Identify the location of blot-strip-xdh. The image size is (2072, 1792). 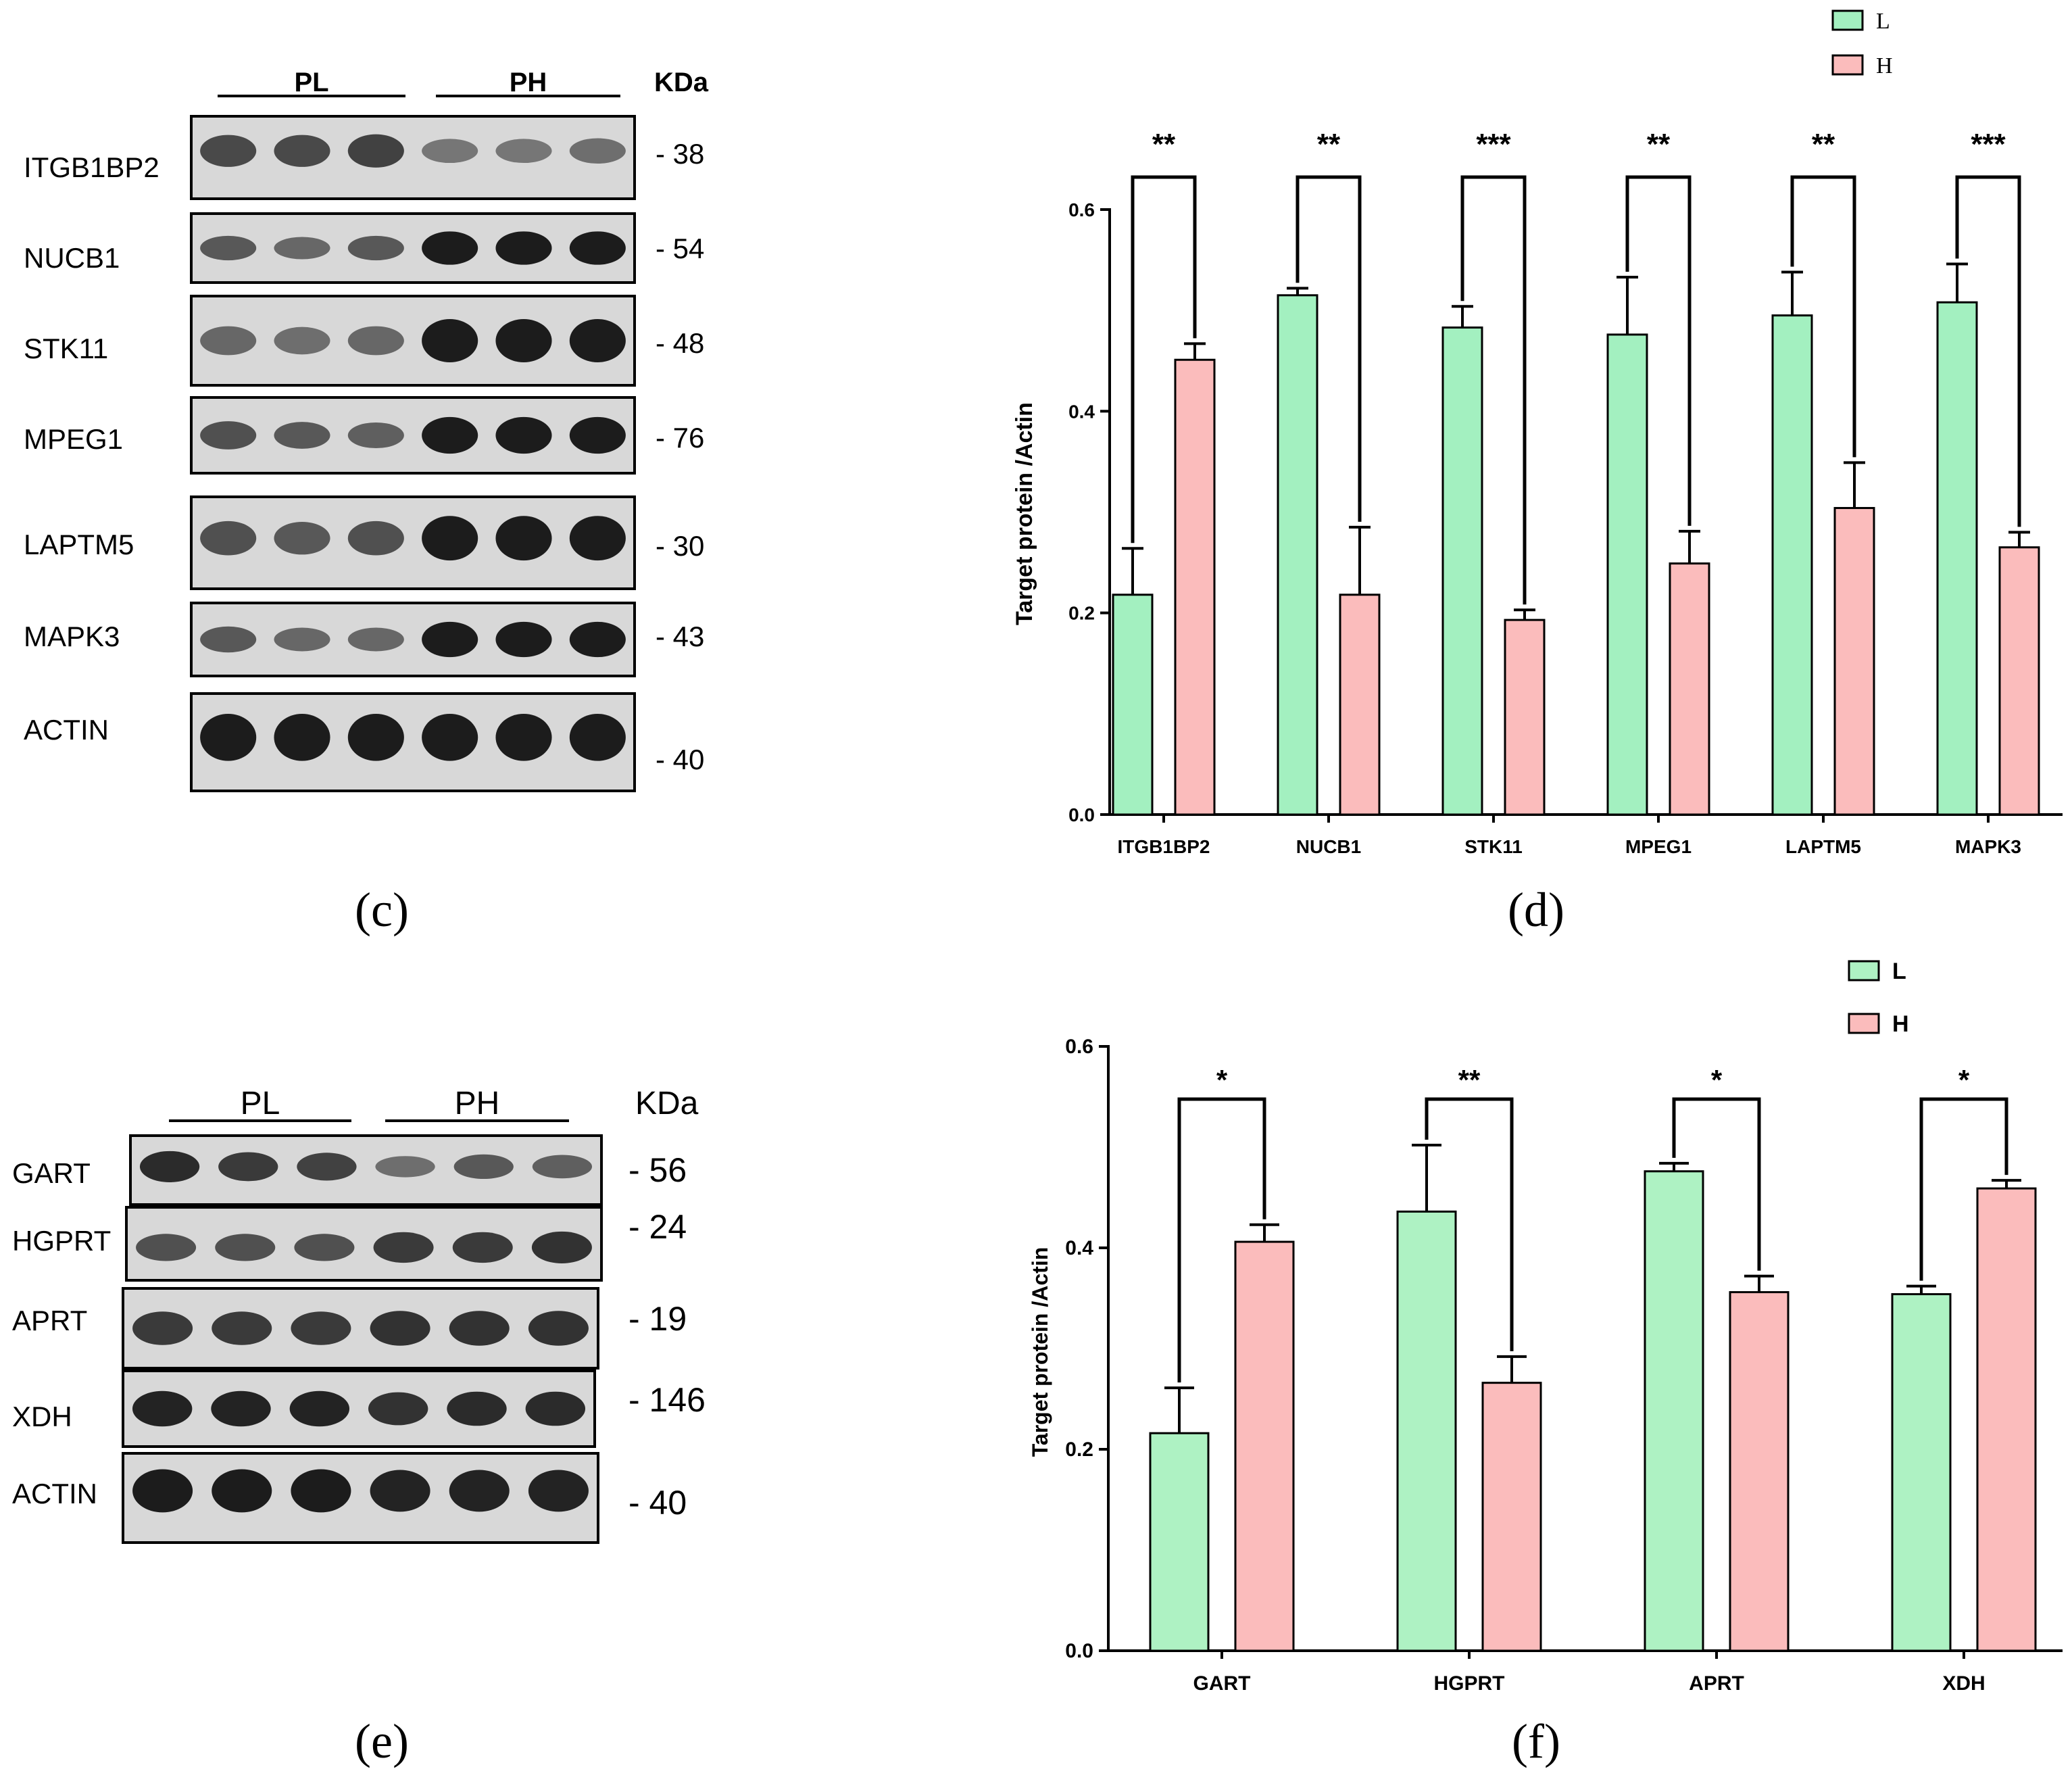
(359, 1409).